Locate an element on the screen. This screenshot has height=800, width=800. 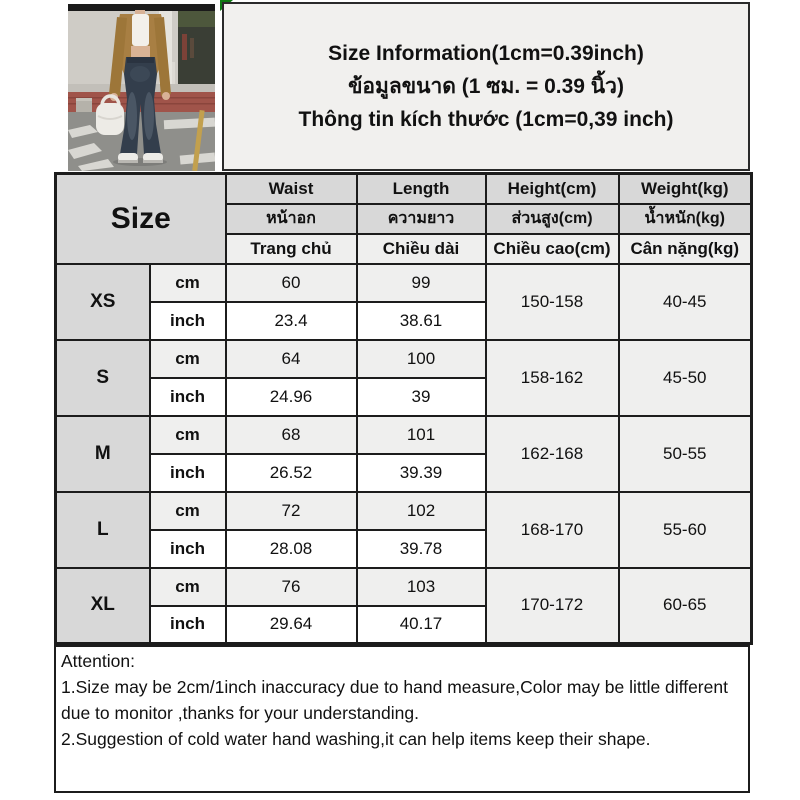
col-header-weight: Weight(kg) is located at coordinates (685, 188).